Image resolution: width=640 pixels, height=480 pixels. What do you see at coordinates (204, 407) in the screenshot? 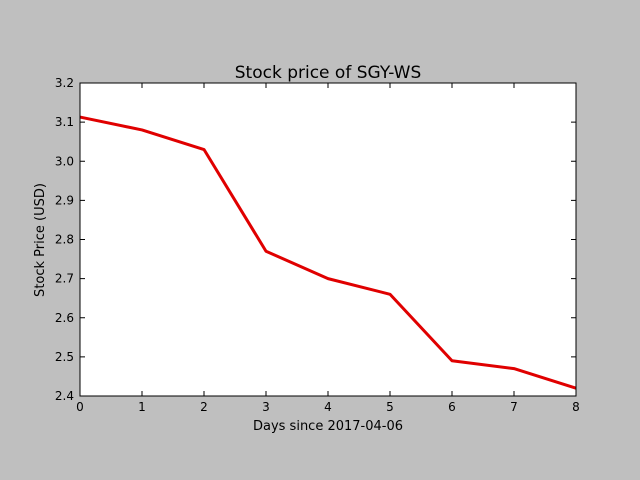
I see `x-tick-label: 2` at bounding box center [204, 407].